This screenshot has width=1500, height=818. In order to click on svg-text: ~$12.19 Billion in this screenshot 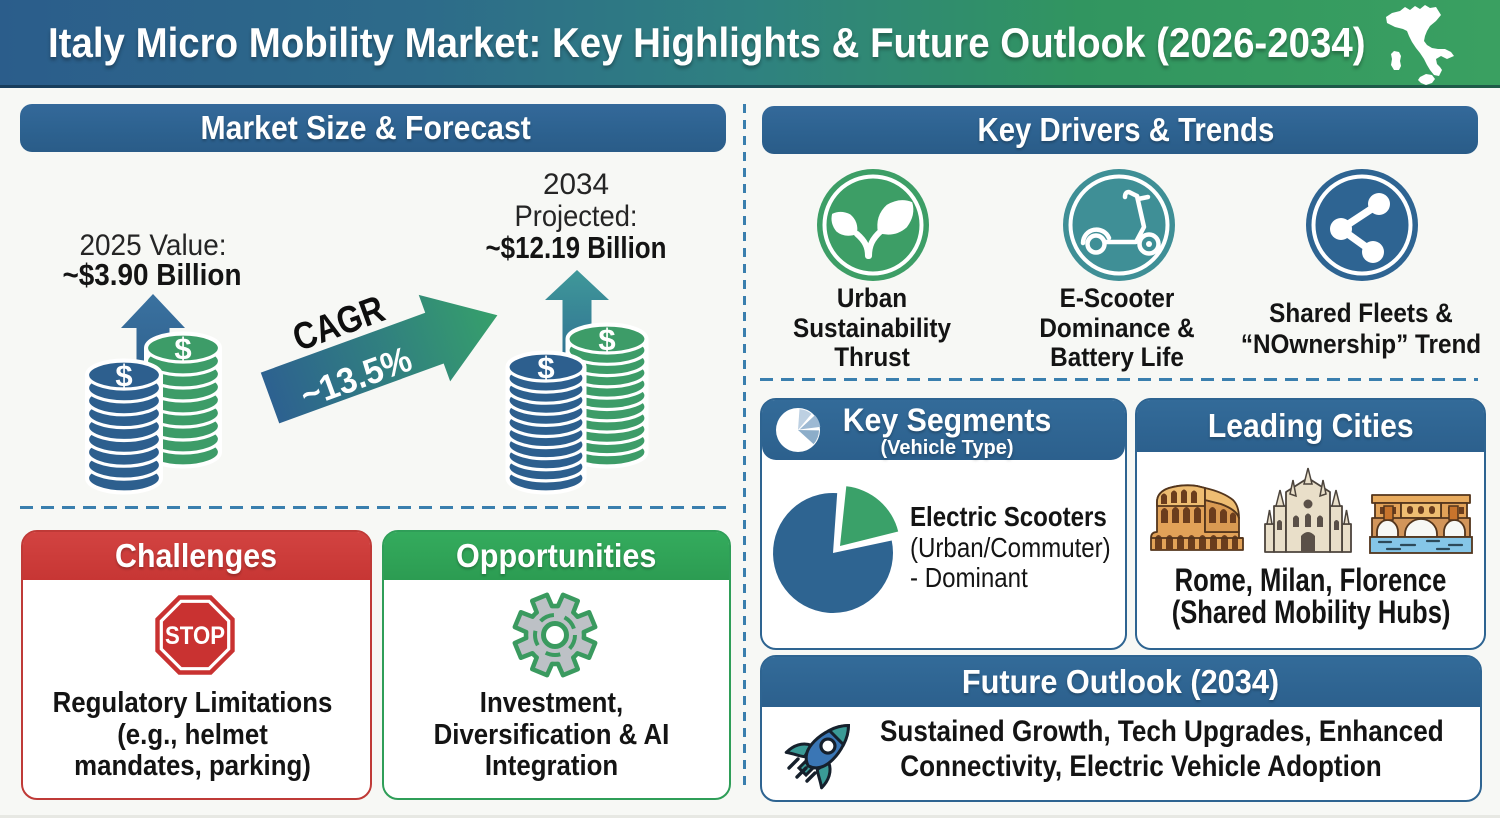, I will do `click(576, 247)`.